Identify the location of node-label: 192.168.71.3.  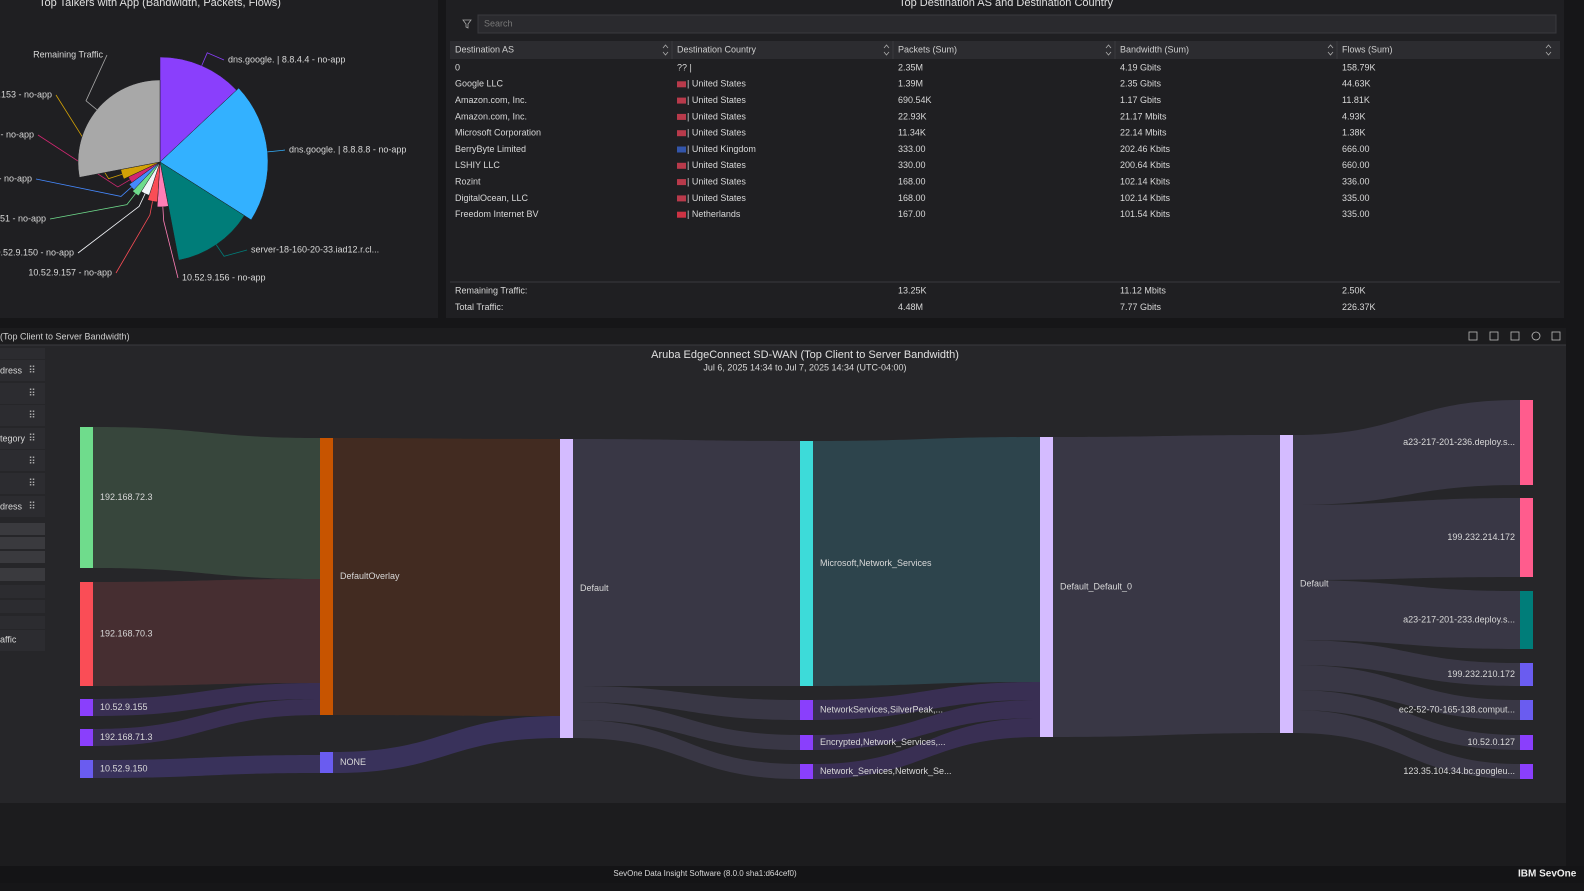
(126, 737).